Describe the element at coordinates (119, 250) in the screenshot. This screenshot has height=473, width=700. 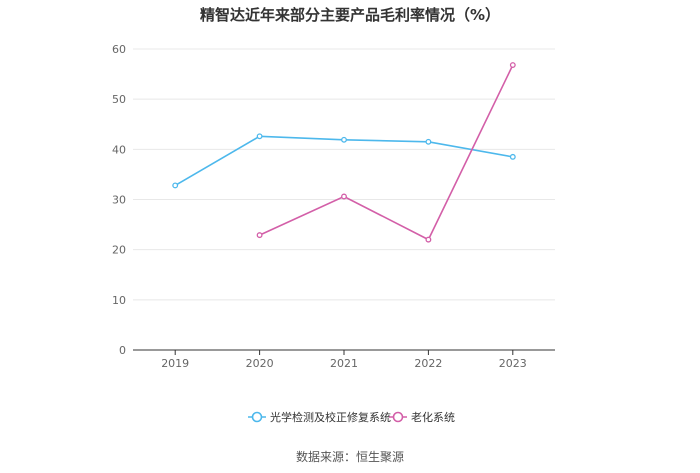
I see `y-tick-label: 20` at that location.